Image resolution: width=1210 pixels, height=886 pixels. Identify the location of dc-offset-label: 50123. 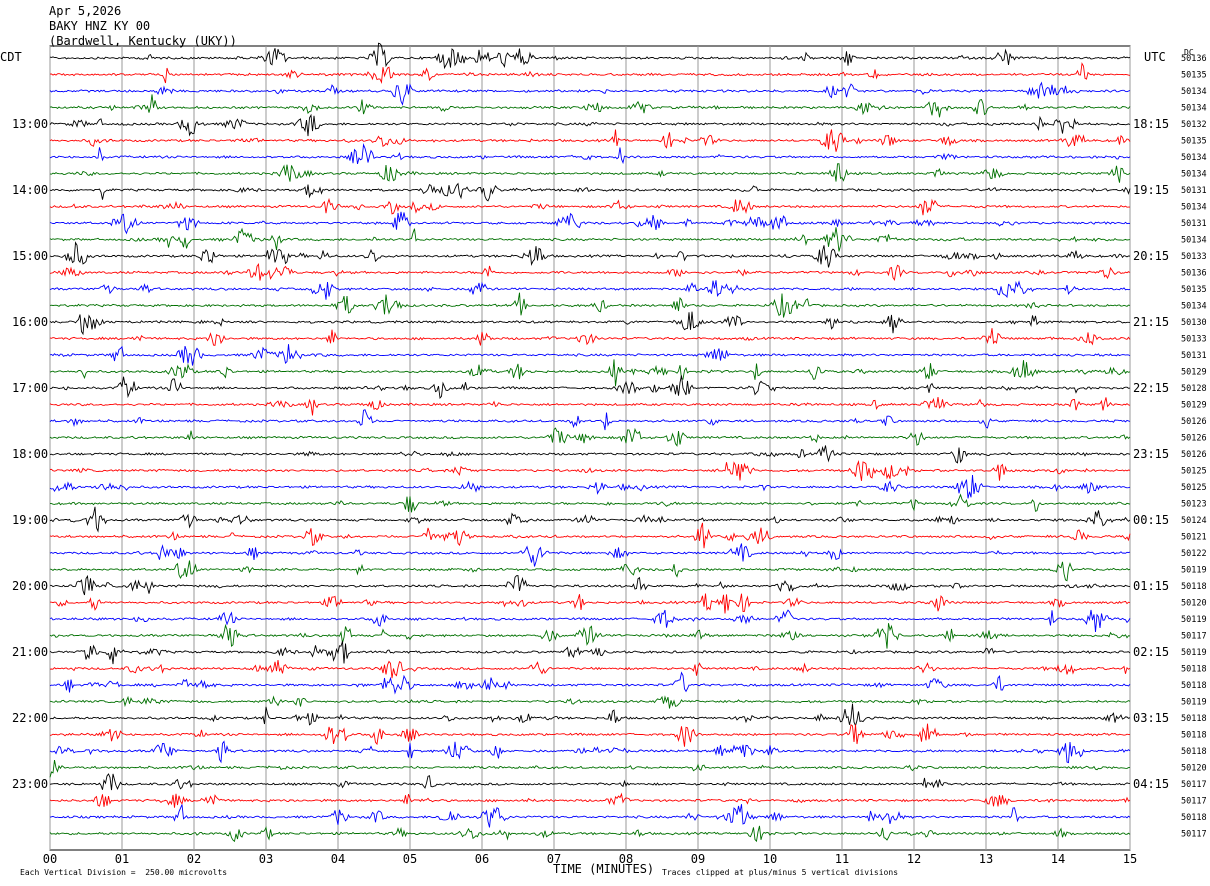
(1194, 505).